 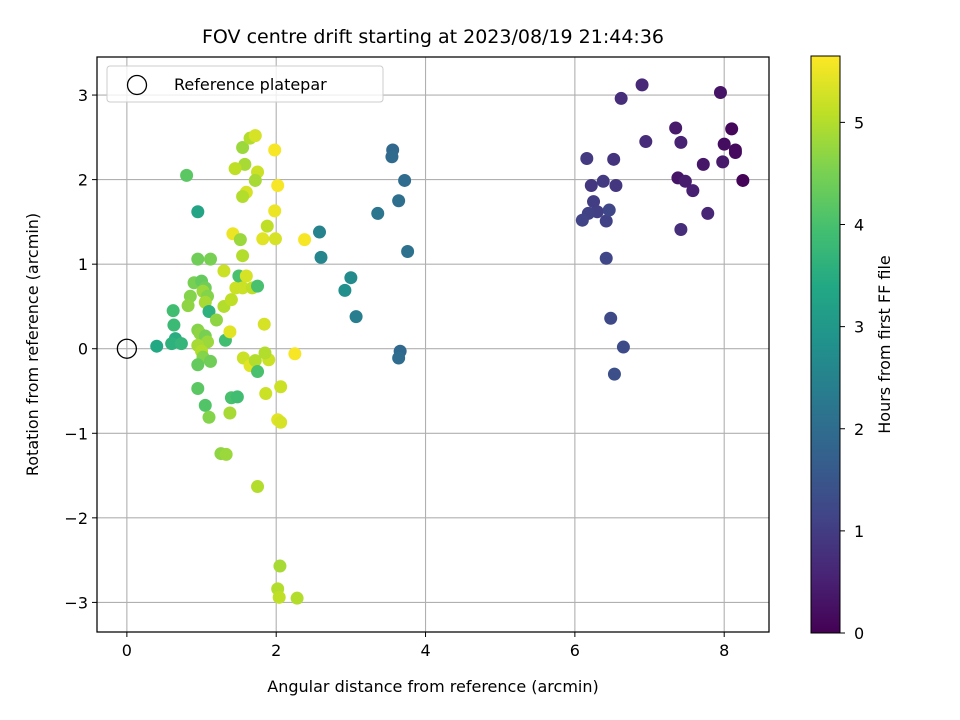 I want to click on legend-box, so click(x=245, y=84).